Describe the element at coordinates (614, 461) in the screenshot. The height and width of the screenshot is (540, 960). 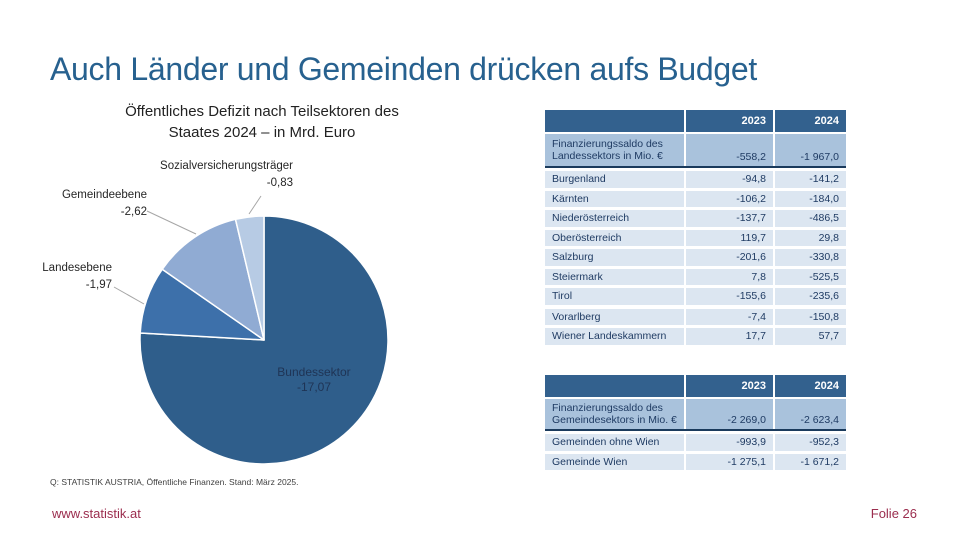
I see `row-label: Gemeinde Wien` at that location.